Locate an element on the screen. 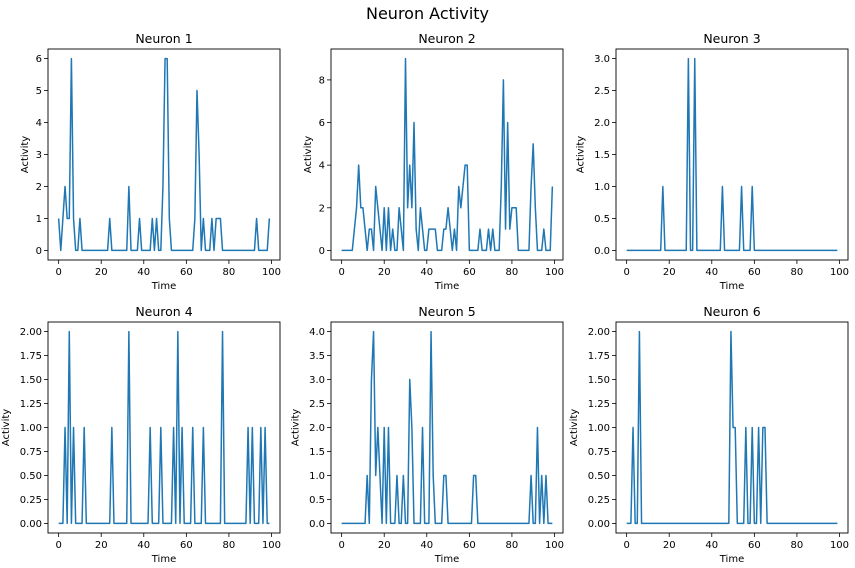 The height and width of the screenshot is (568, 855). y-tick-label: 4 is located at coordinates (39, 123).